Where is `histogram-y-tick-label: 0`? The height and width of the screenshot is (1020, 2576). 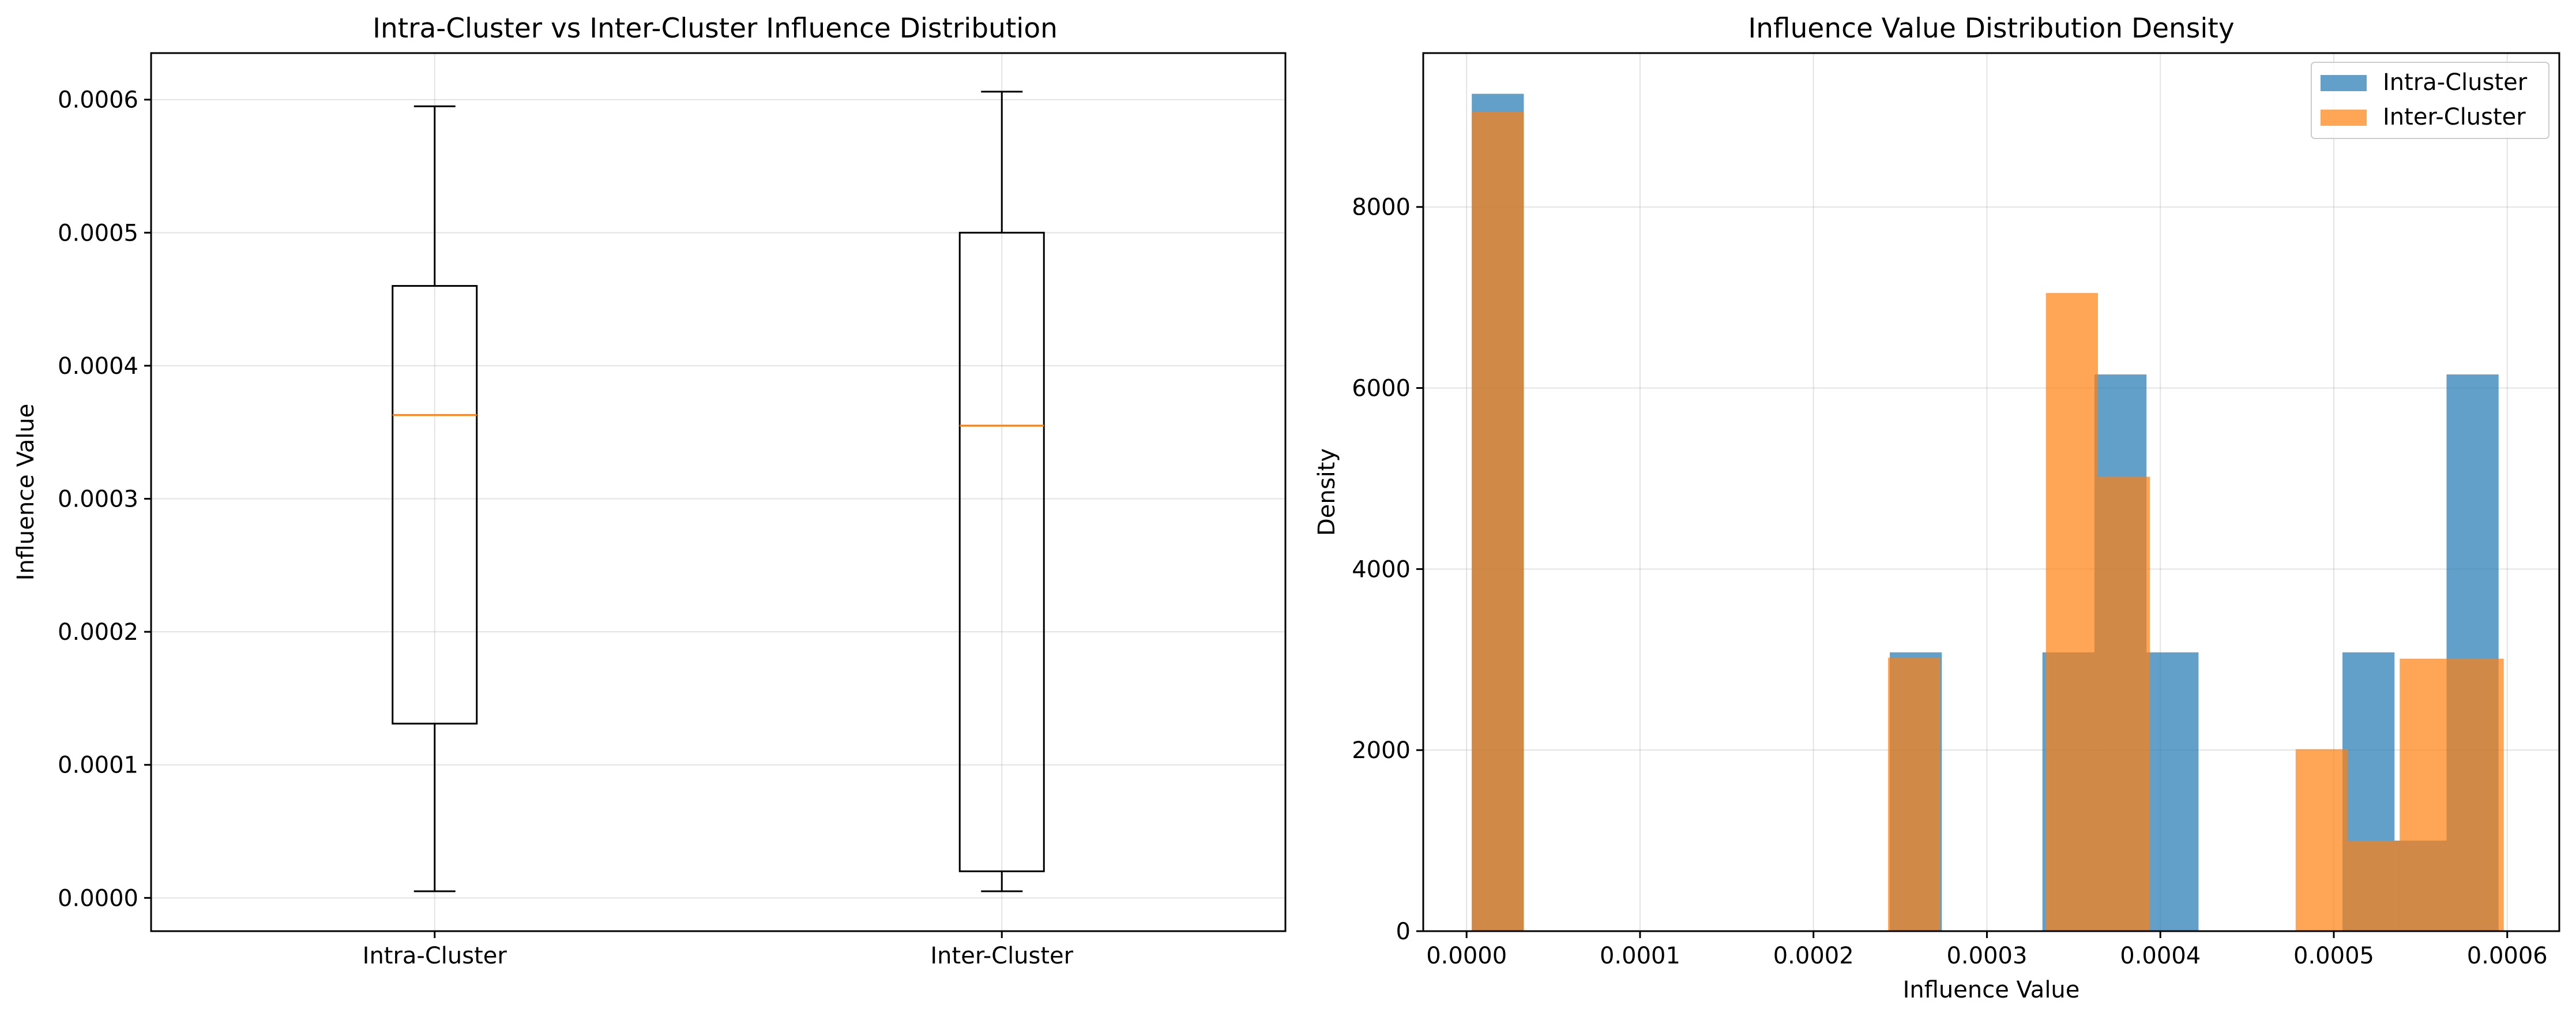 histogram-y-tick-label: 0 is located at coordinates (1403, 931).